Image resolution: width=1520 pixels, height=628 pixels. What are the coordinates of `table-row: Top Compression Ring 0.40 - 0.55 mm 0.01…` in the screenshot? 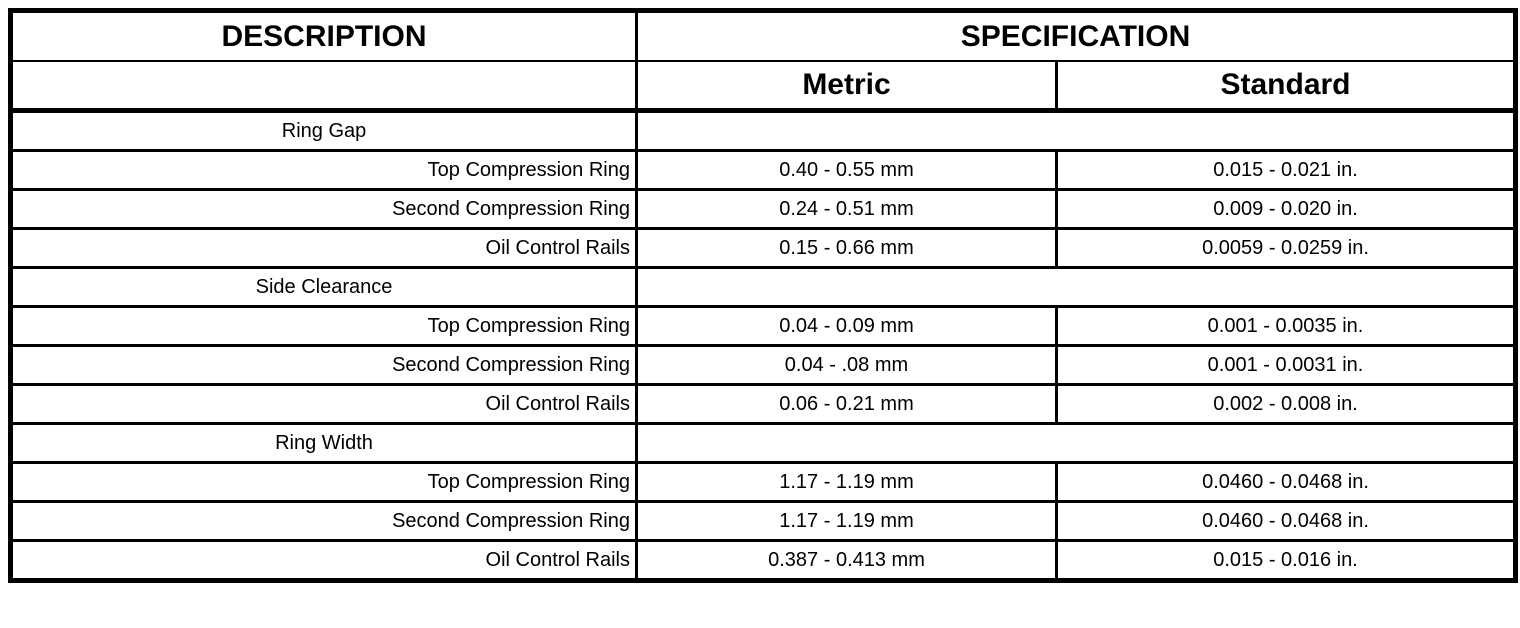 It's located at (763, 171).